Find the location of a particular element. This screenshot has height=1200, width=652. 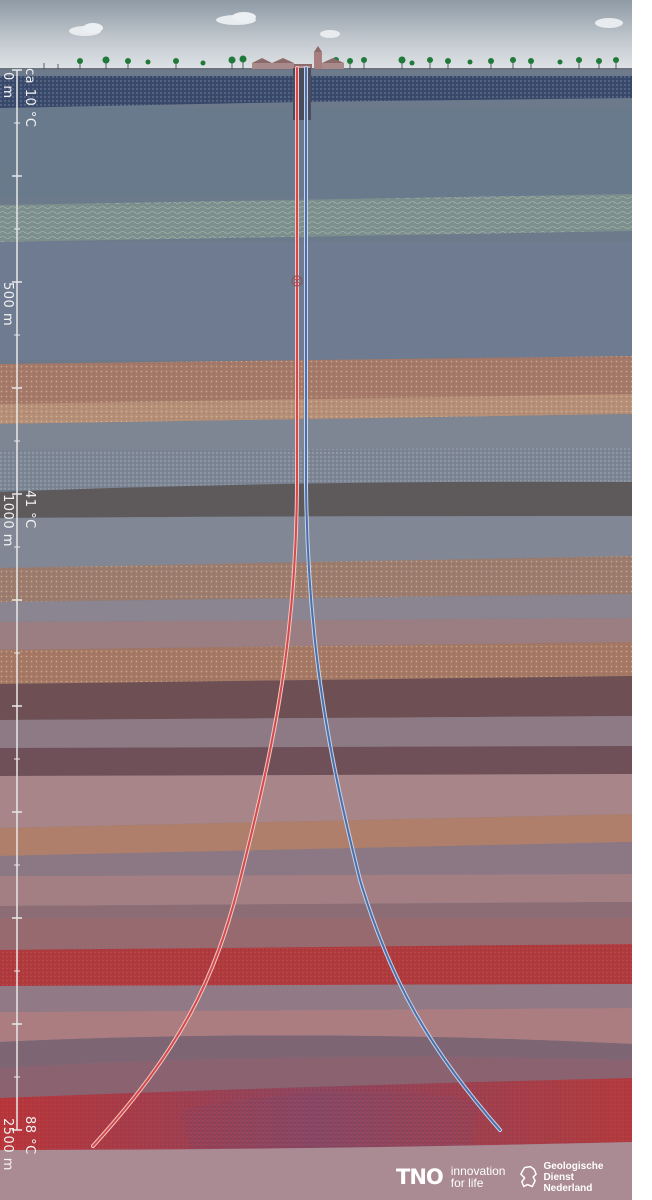

depth-scale is located at coordinates (17, 600).